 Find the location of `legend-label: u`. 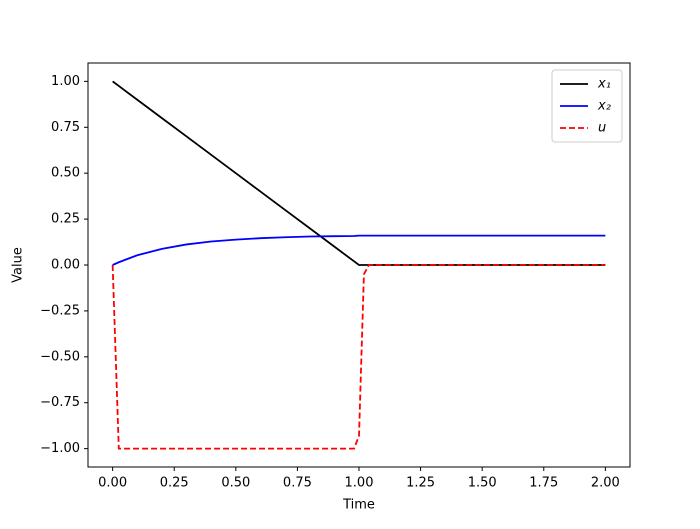

legend-label: u is located at coordinates (602, 128).